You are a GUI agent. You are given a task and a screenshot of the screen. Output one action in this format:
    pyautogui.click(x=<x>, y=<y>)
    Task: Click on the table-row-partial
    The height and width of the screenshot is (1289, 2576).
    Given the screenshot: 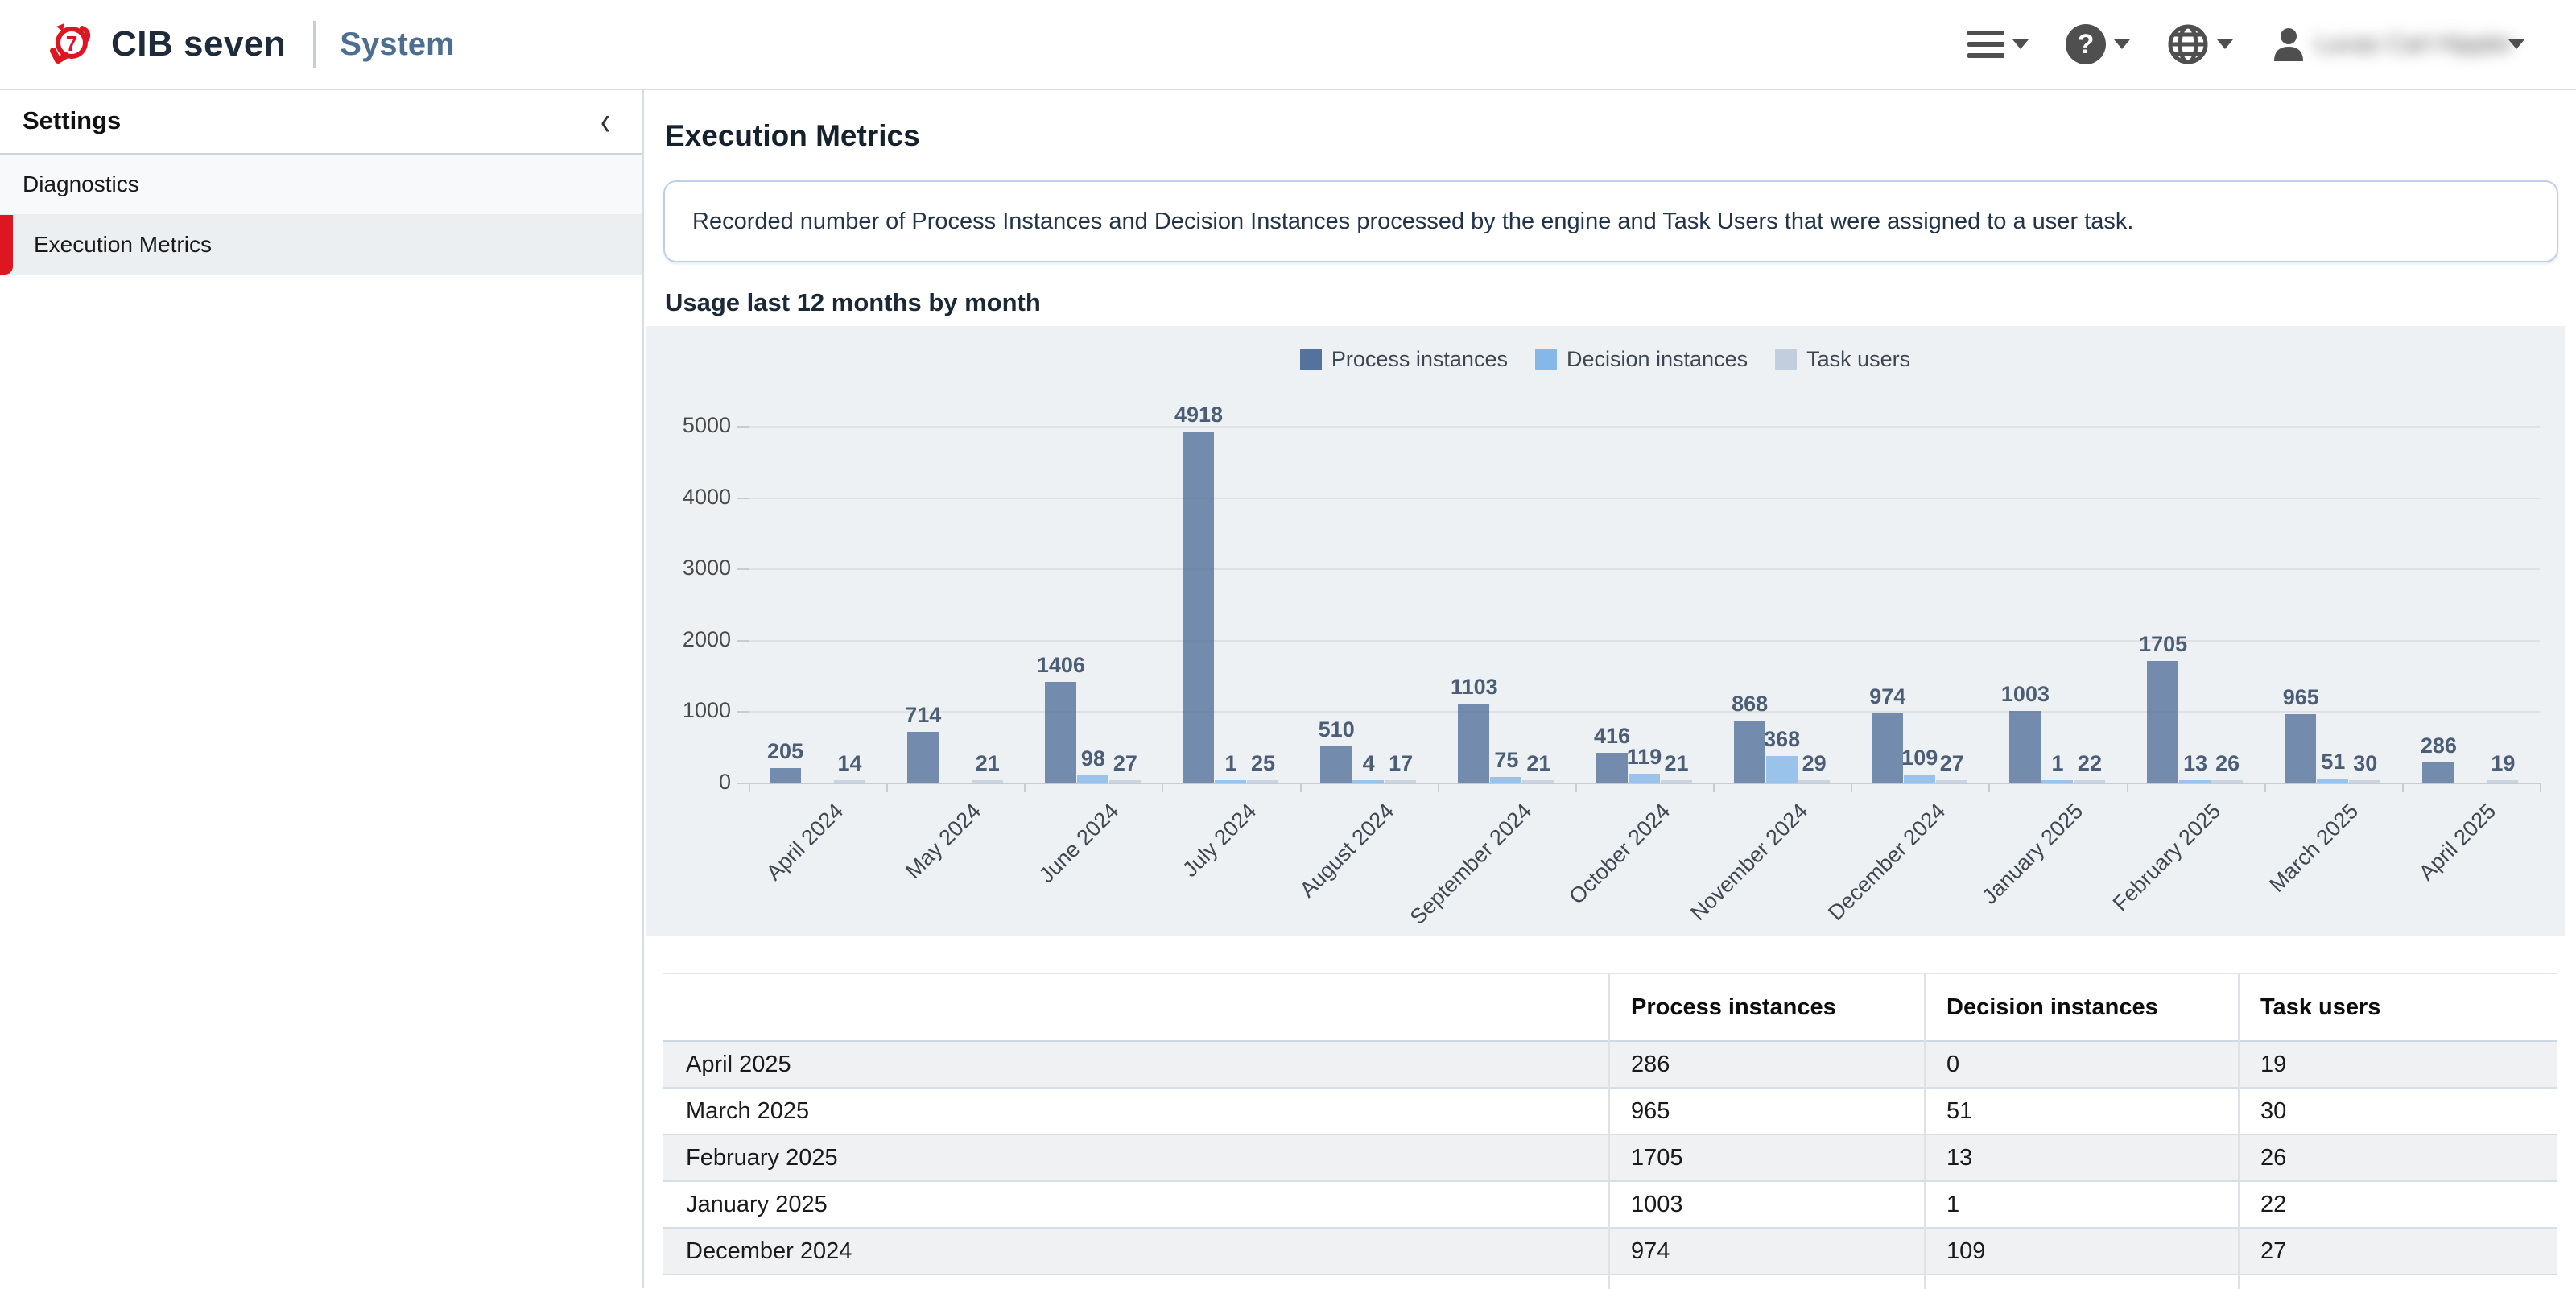 What is the action you would take?
    pyautogui.click(x=1610, y=1282)
    